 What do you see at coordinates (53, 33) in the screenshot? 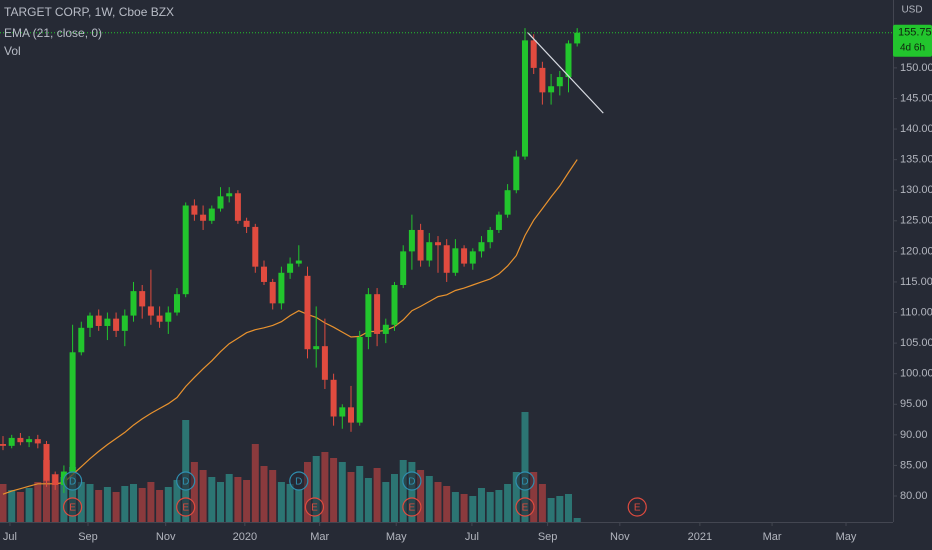
I see `indicator-label: EMA (21, close, 0)` at bounding box center [53, 33].